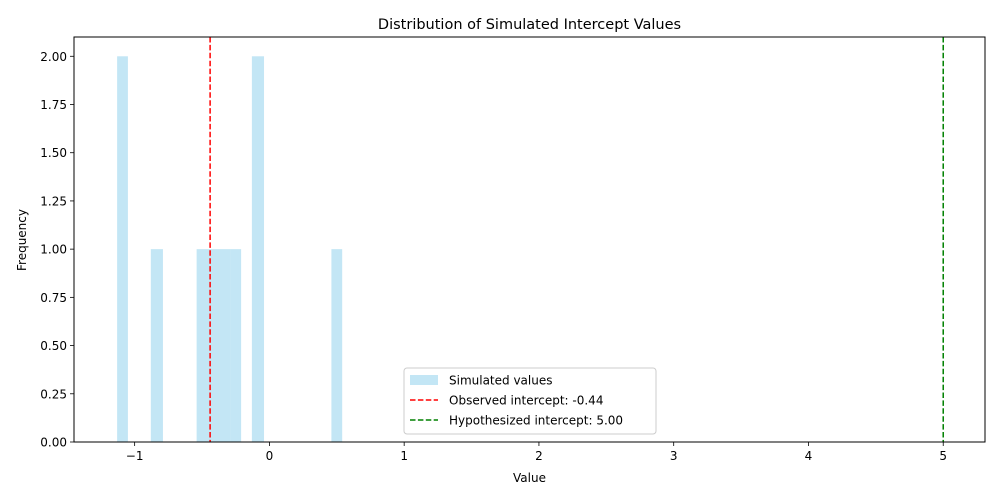  I want to click on y-tick-label: 1.75, so click(53, 105).